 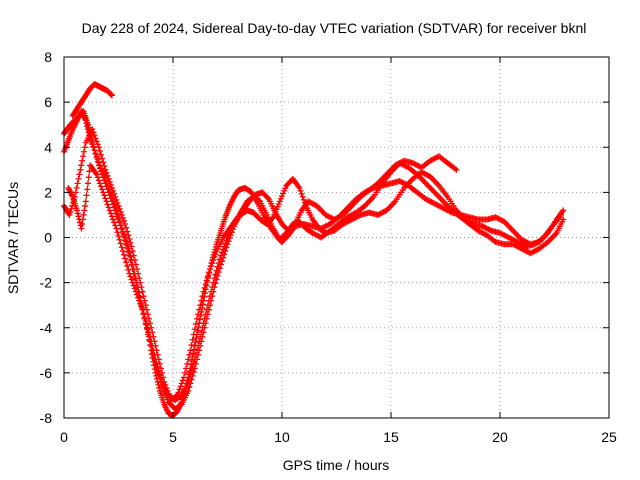 I want to click on y-tick-label: 0, so click(x=48, y=238).